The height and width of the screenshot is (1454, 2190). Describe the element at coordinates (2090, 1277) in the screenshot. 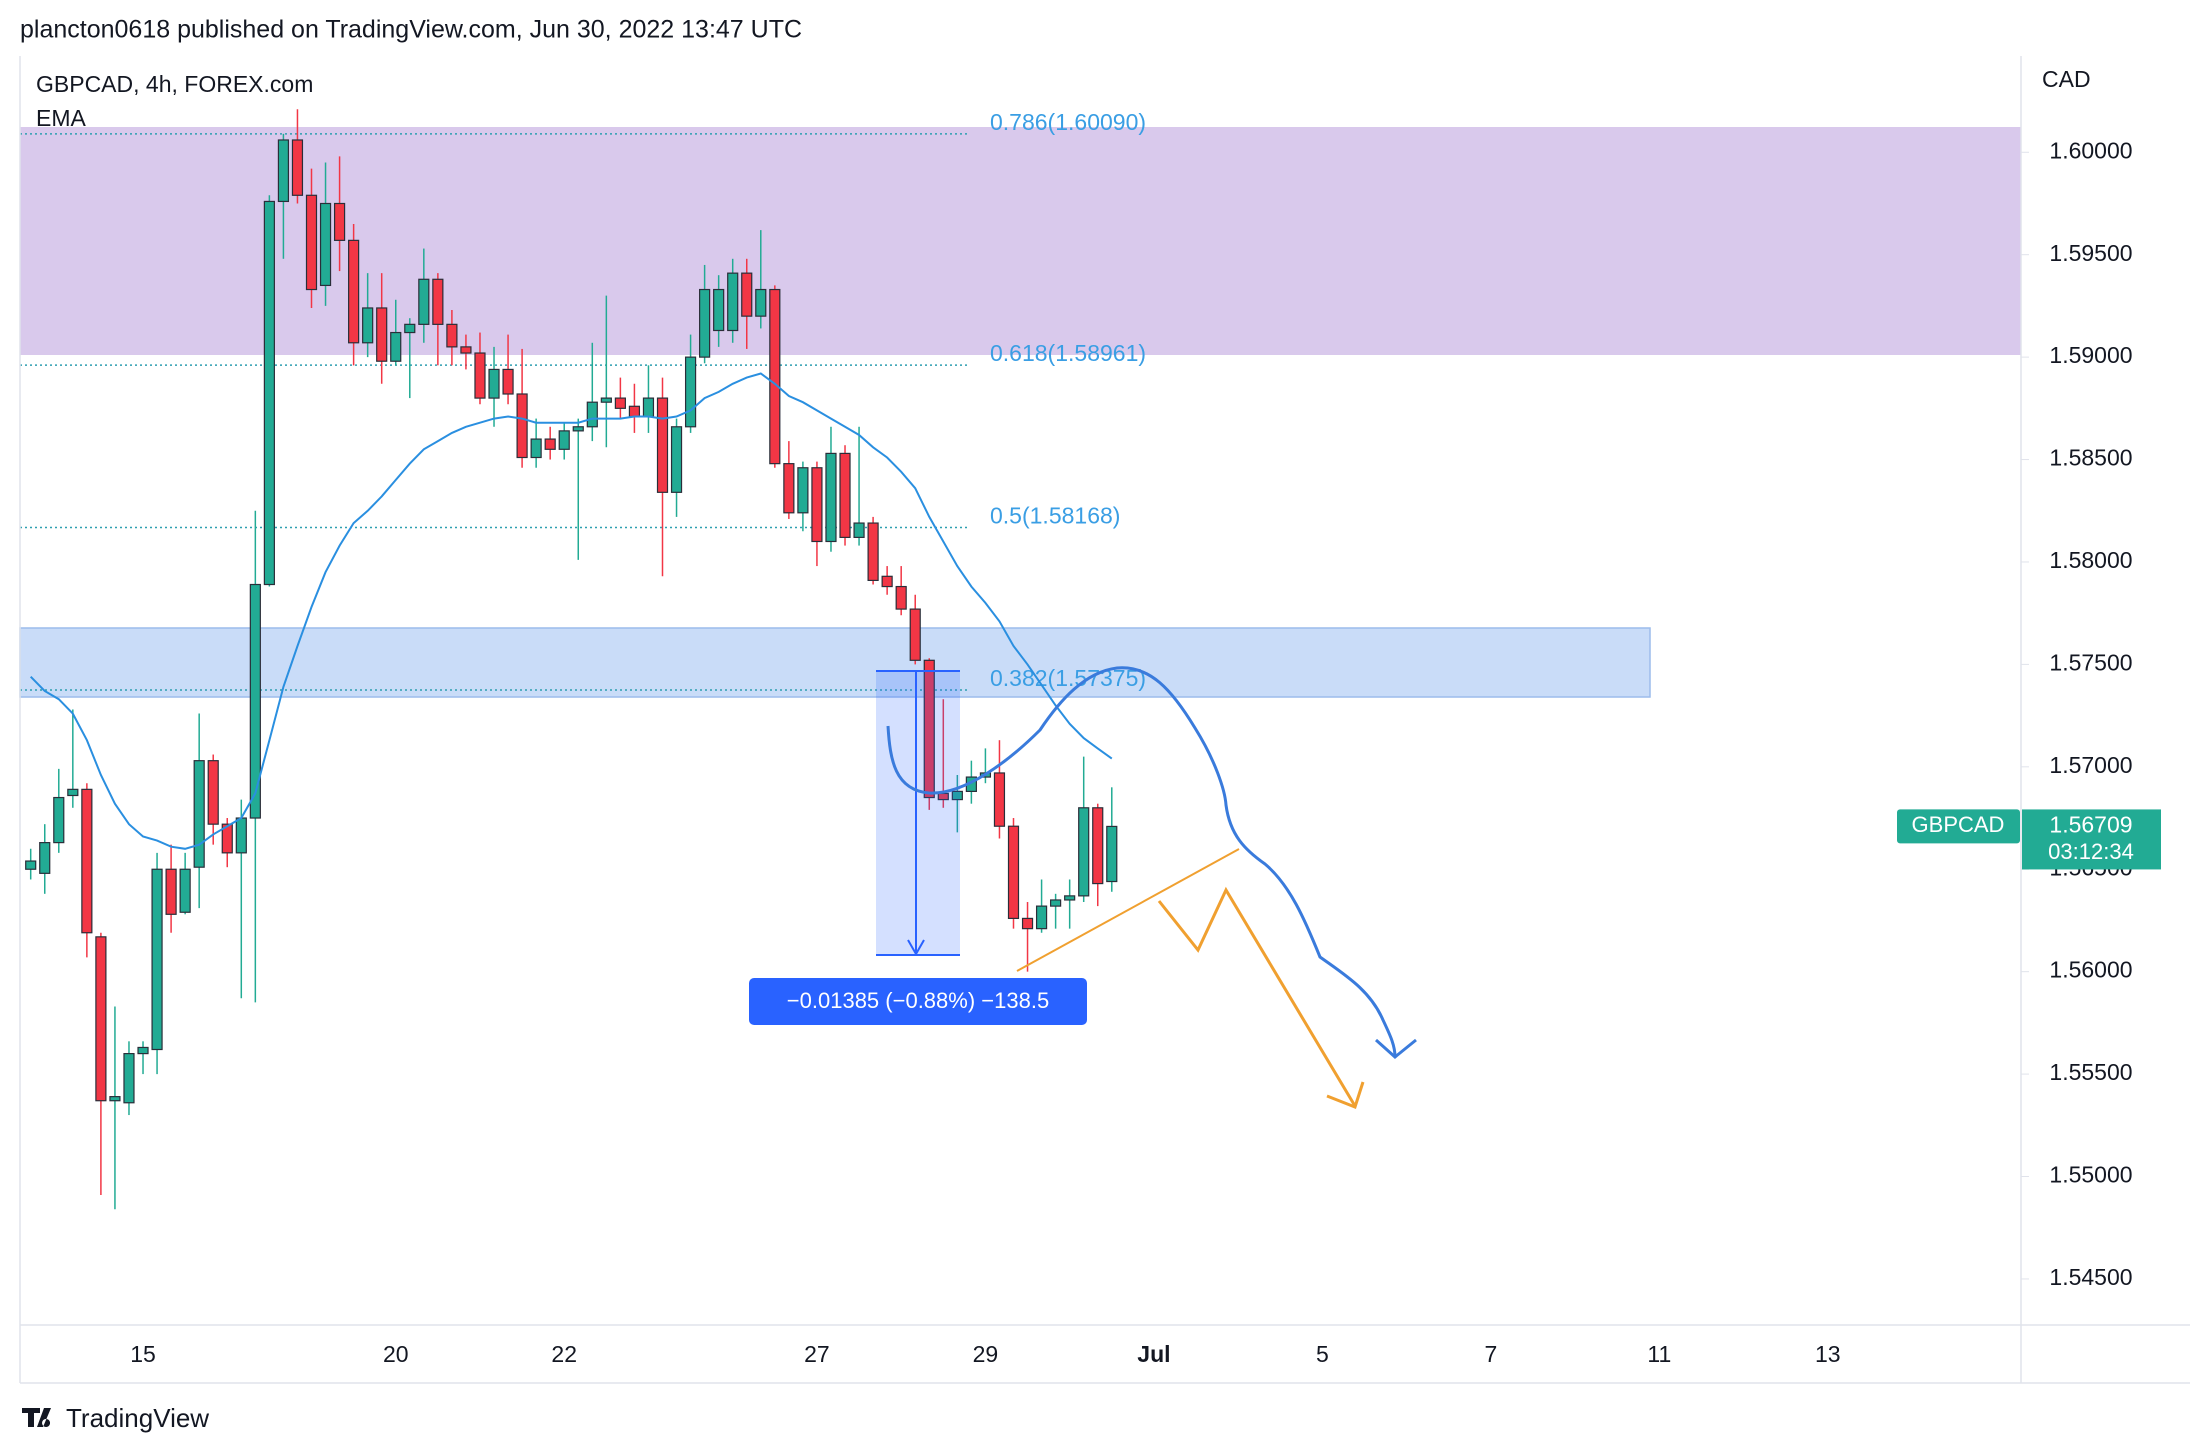

I see `y-tick-label: 1.54500` at that location.